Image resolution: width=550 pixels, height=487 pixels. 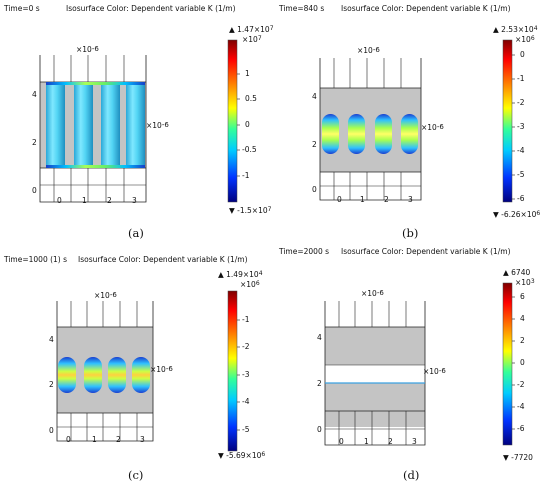 What do you see at coordinates (249, 149) in the screenshot?
I see `colorbar-tick: -0.5` at bounding box center [249, 149].